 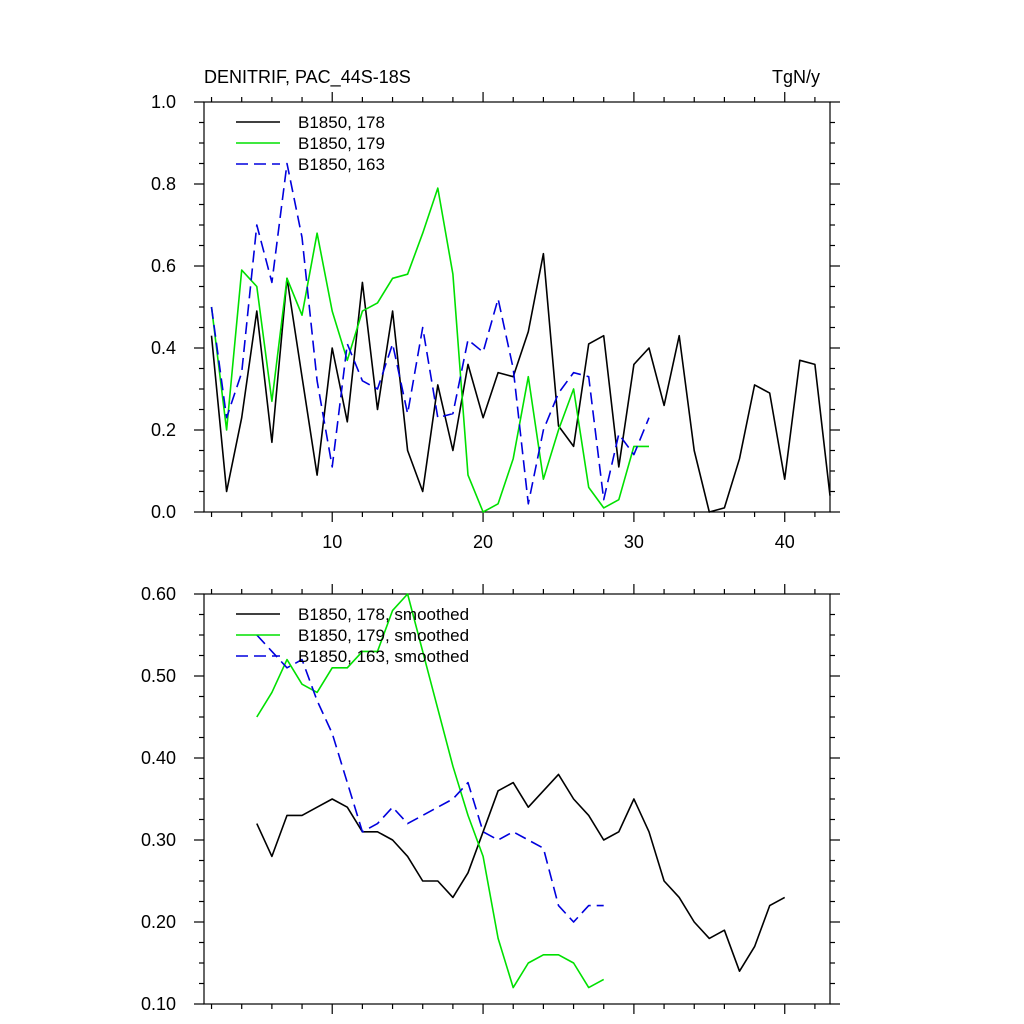 What do you see at coordinates (332, 542) in the screenshot?
I see `x-tick-label: 10` at bounding box center [332, 542].